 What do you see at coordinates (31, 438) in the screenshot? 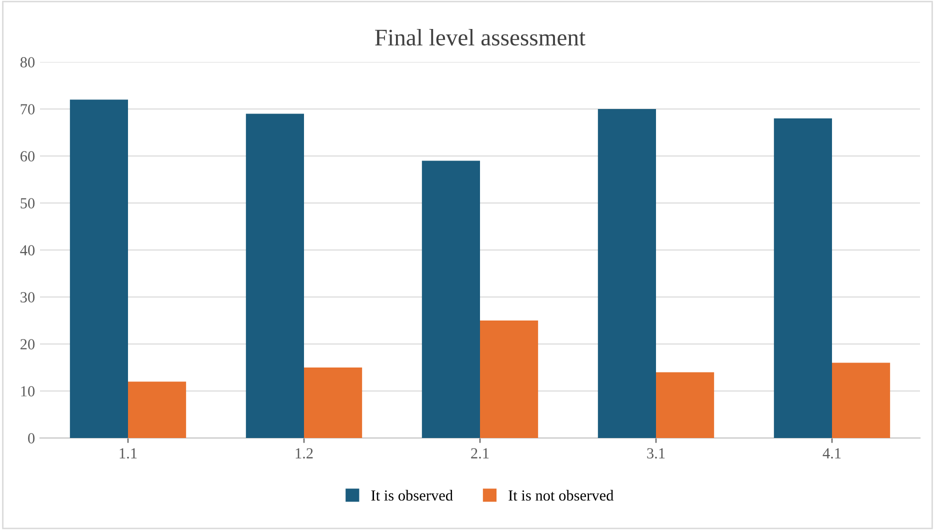
I see `y-tick-label: 0` at bounding box center [31, 438].